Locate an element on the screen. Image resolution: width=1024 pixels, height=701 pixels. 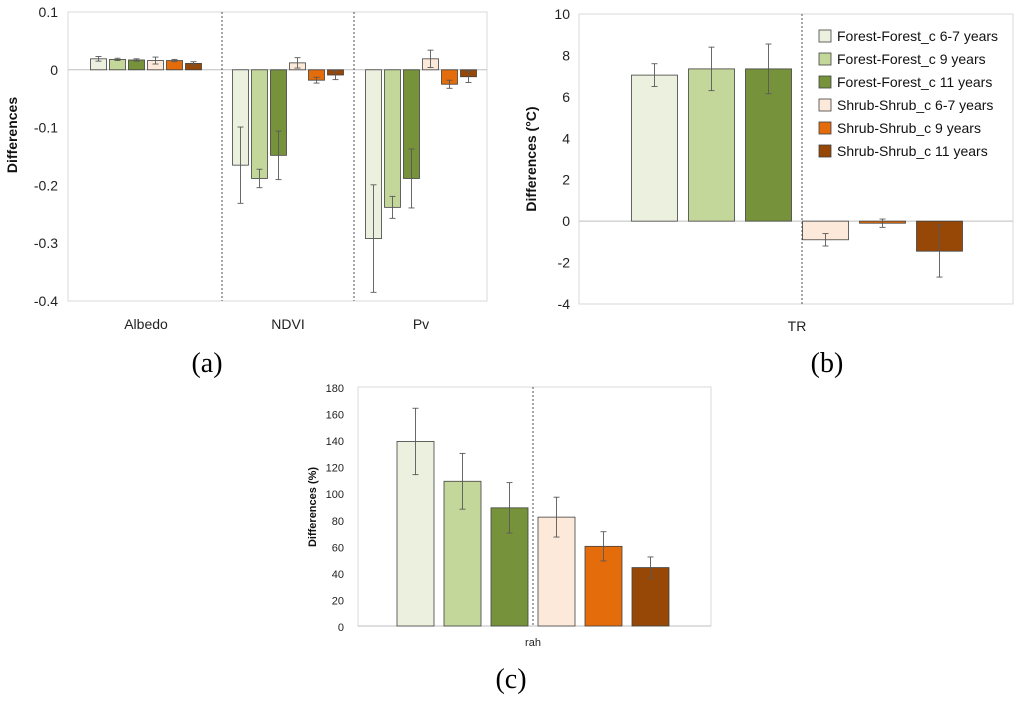
ytick-label-a: -0.4 is located at coordinates (46, 301).